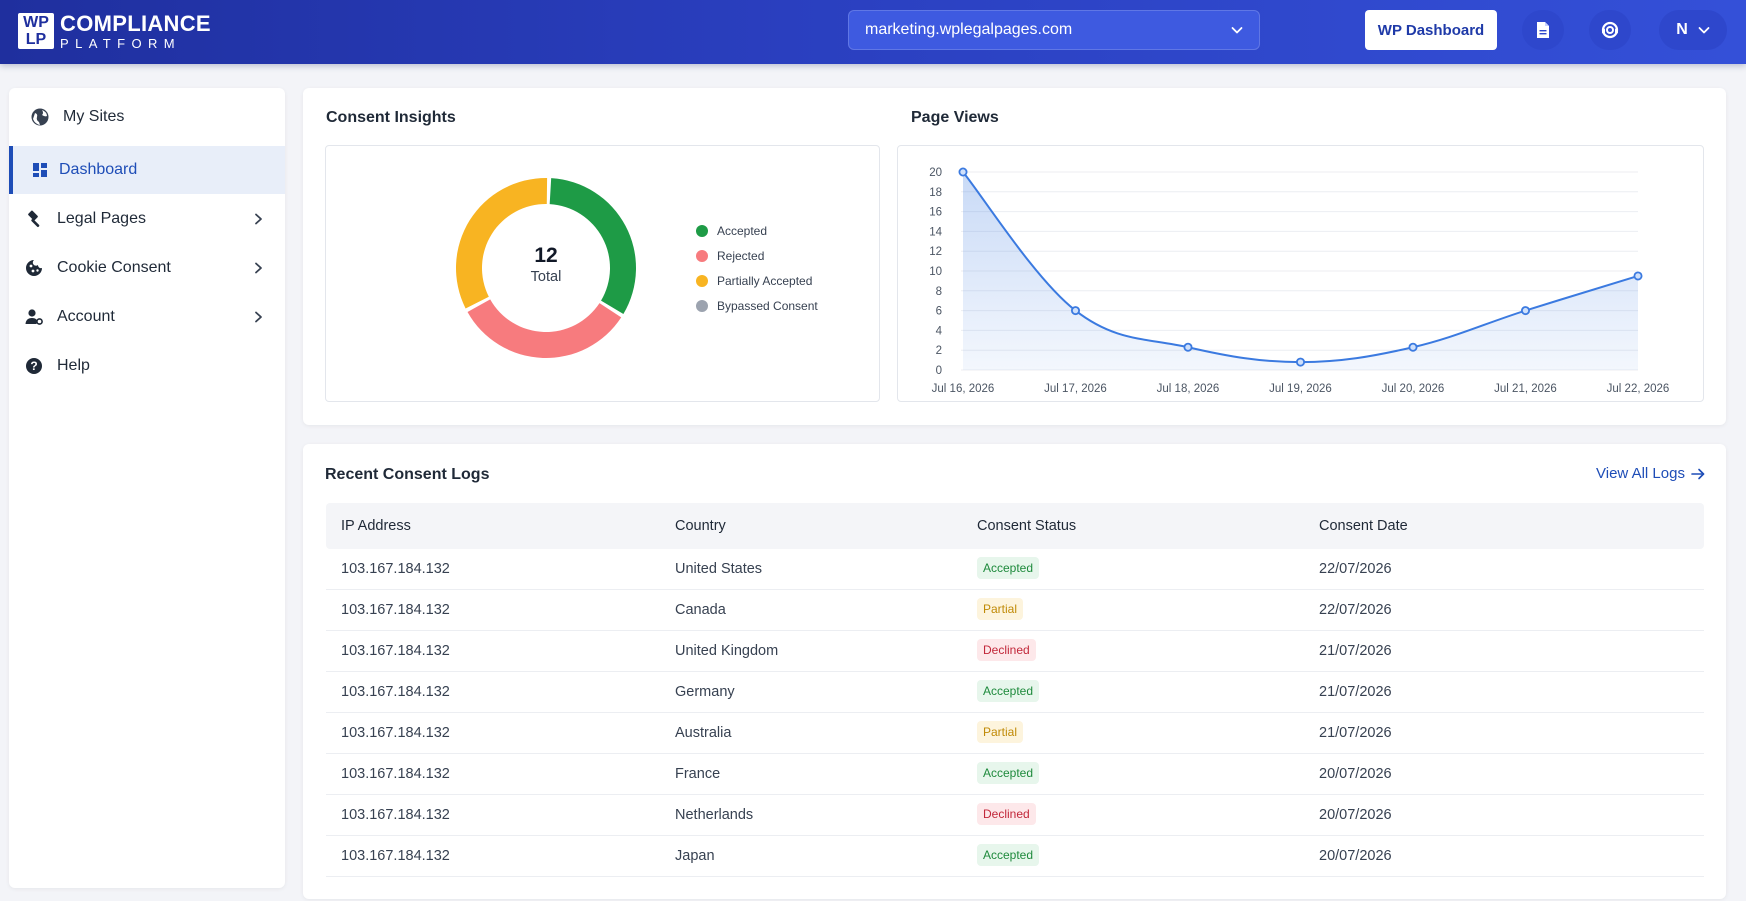  I want to click on table-row: 103.167.184.132 Canada Partial 22/07/2026, so click(1015, 610).